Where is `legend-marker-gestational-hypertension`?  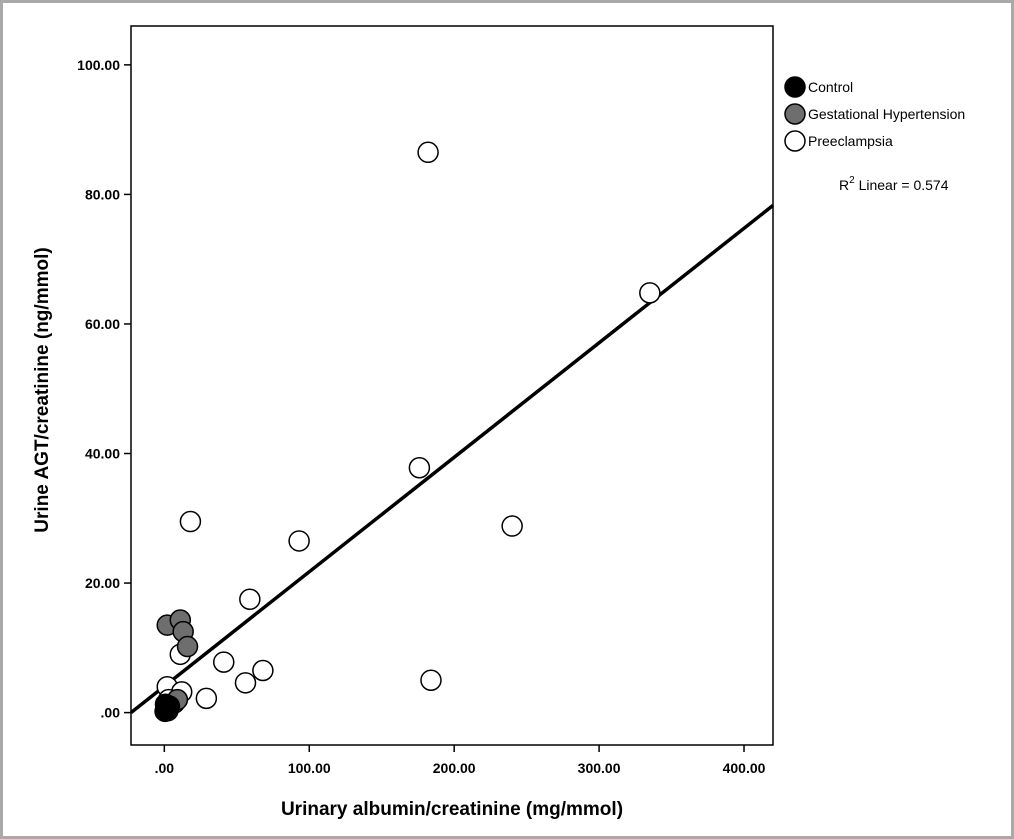 legend-marker-gestational-hypertension is located at coordinates (795, 114).